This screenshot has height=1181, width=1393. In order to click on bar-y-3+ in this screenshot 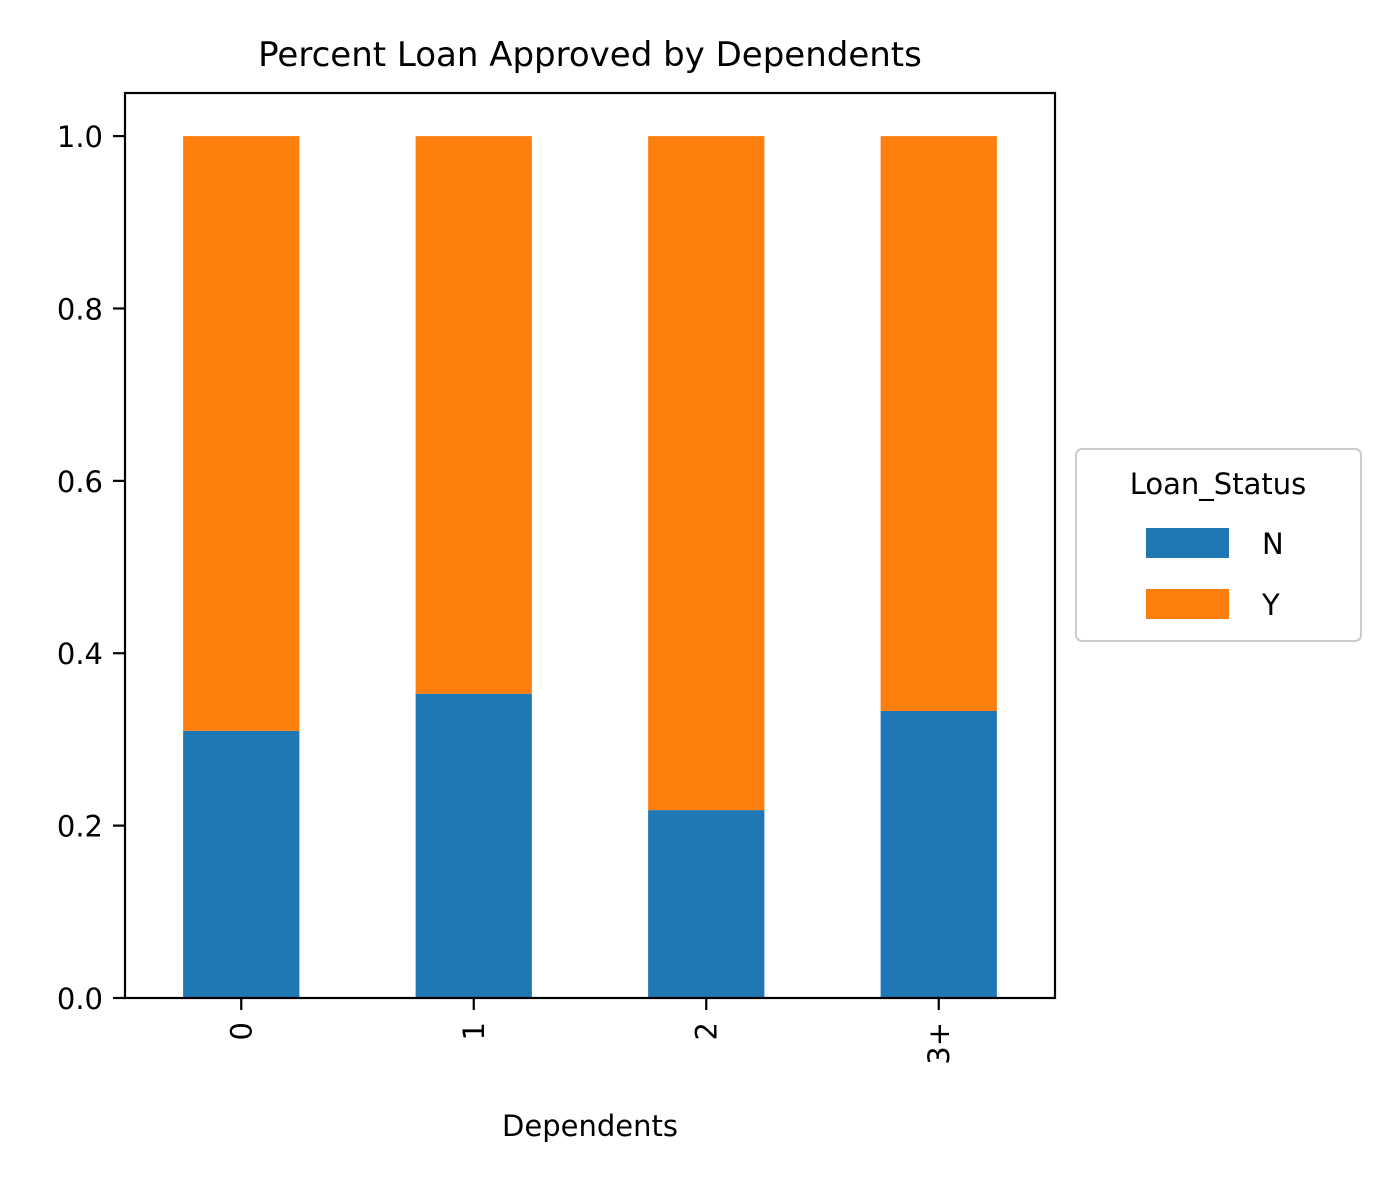, I will do `click(938, 423)`.